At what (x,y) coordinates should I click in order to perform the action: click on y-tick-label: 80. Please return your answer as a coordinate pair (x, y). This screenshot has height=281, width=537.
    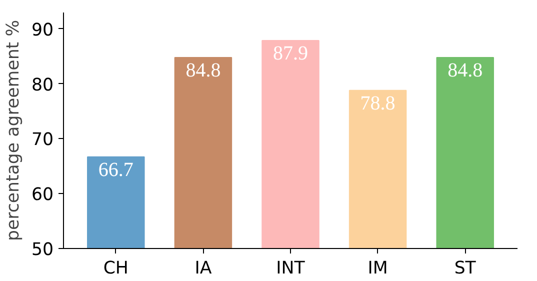
    Looking at the image, I should click on (42, 85).